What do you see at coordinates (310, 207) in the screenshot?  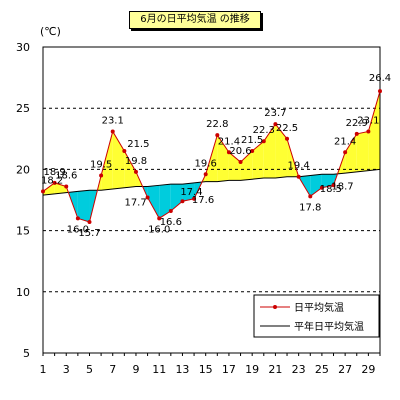 I see `data-label: 17.8` at bounding box center [310, 207].